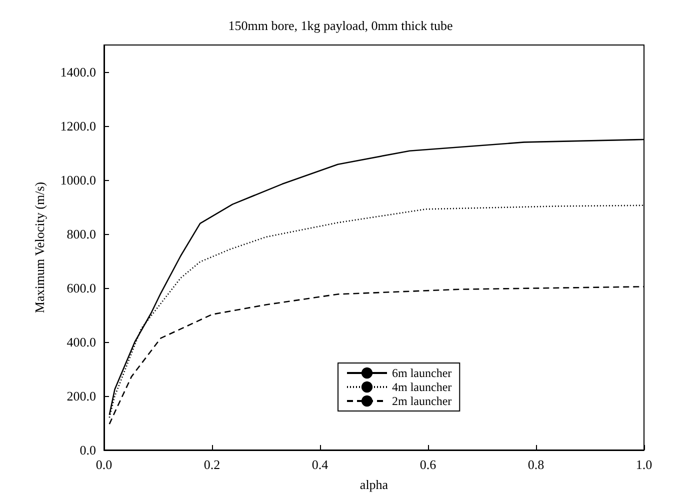 The width and height of the screenshot is (681, 504). What do you see at coordinates (104, 464) in the screenshot?
I see `x-tick-label: 0.0` at bounding box center [104, 464].